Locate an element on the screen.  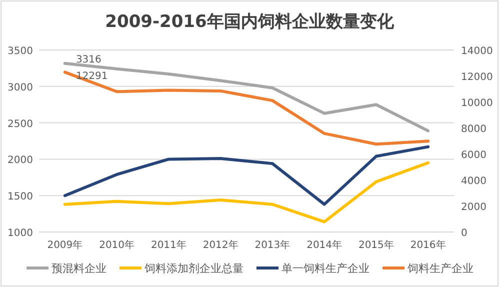
legend-label: 预混料企业 is located at coordinates (79, 268).